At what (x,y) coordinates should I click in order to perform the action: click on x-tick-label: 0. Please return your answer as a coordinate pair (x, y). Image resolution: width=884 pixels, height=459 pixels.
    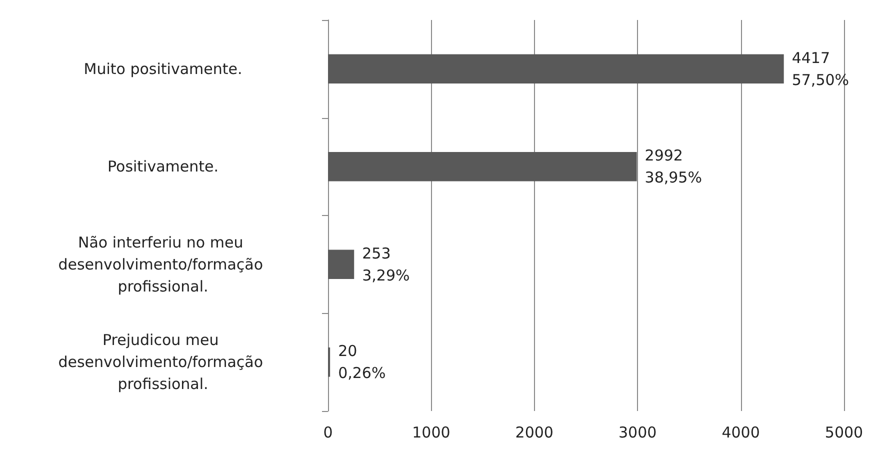
    Looking at the image, I should click on (328, 433).